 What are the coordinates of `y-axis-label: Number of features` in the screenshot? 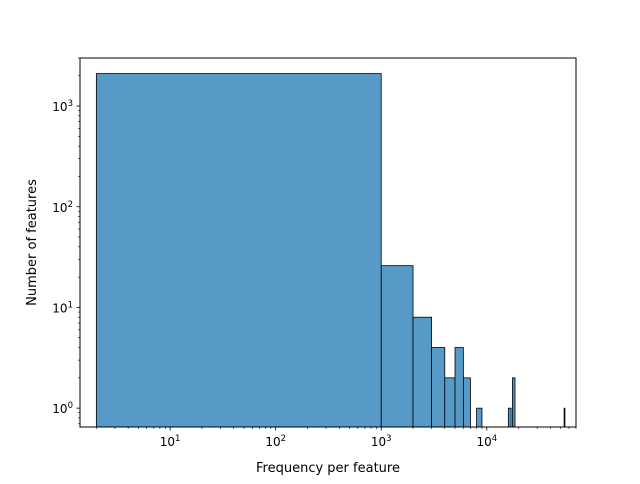 It's located at (32, 242).